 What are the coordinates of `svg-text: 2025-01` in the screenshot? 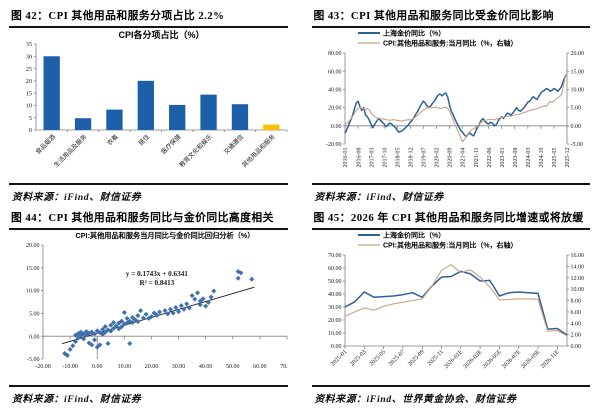 It's located at (339, 358).